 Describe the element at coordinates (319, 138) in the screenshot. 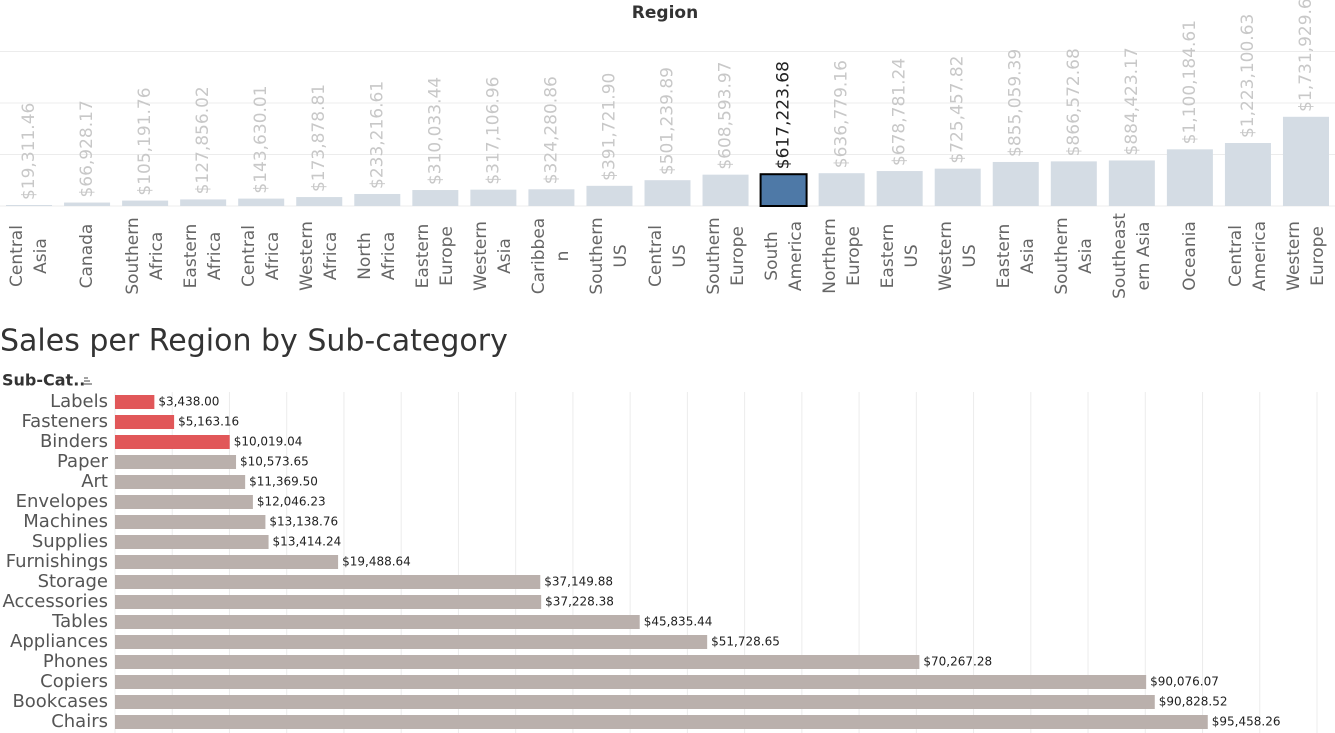

I see `value-label: $173,878.81` at that location.